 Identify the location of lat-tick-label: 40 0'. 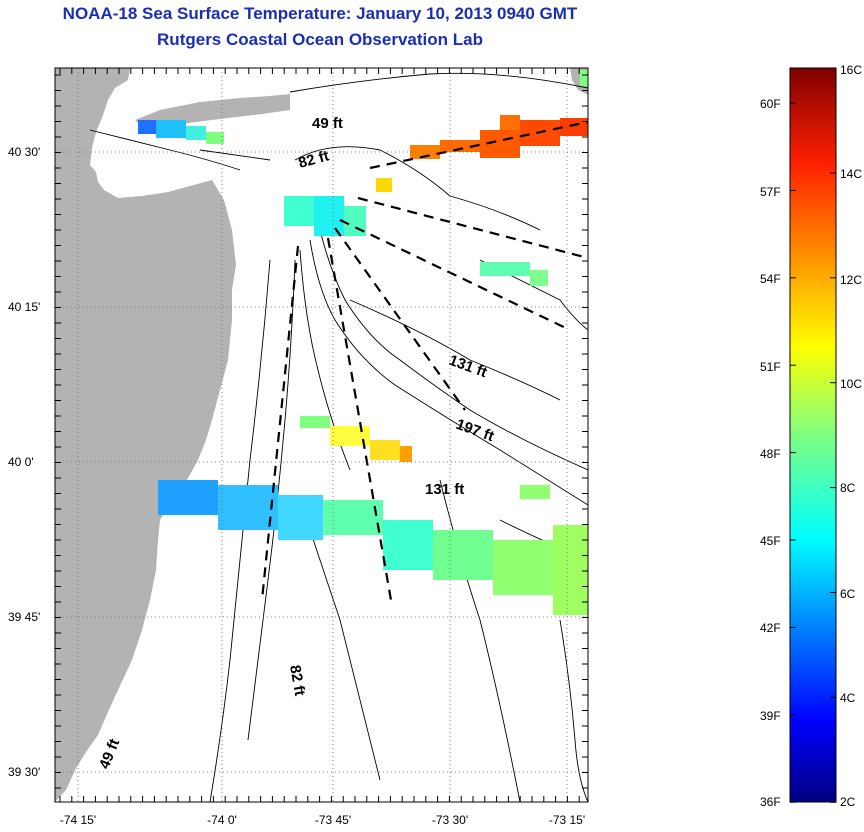
(21, 462).